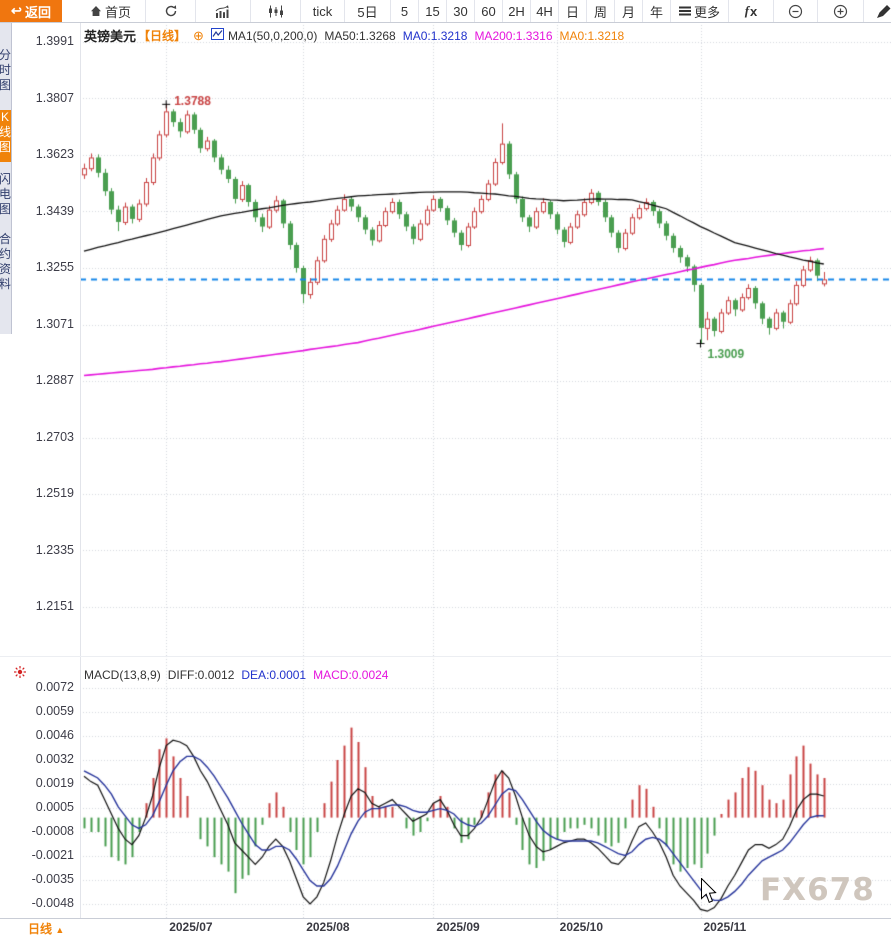  What do you see at coordinates (517, 11) in the screenshot?
I see `interval-button-2H: 2H` at bounding box center [517, 11].